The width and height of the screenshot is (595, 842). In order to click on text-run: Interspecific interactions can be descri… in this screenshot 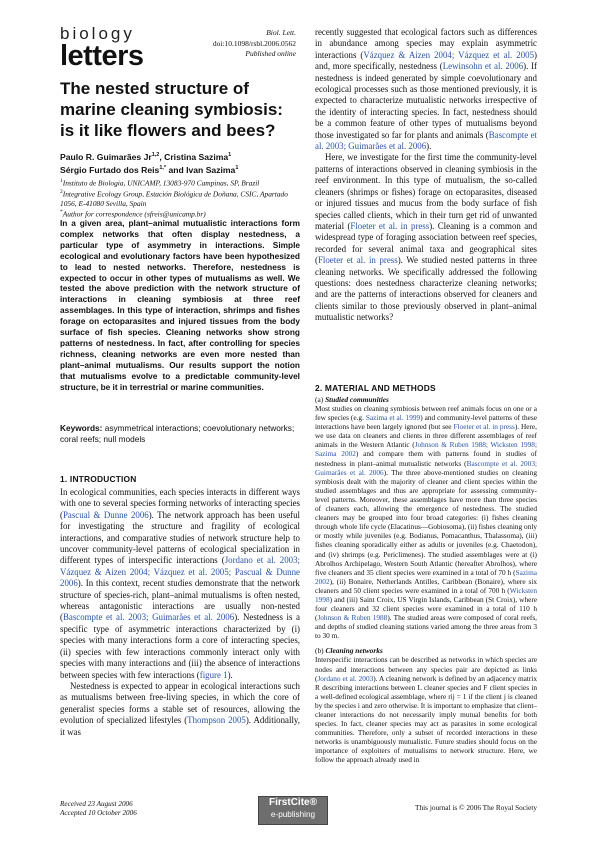, I will do `click(426, 669)`.